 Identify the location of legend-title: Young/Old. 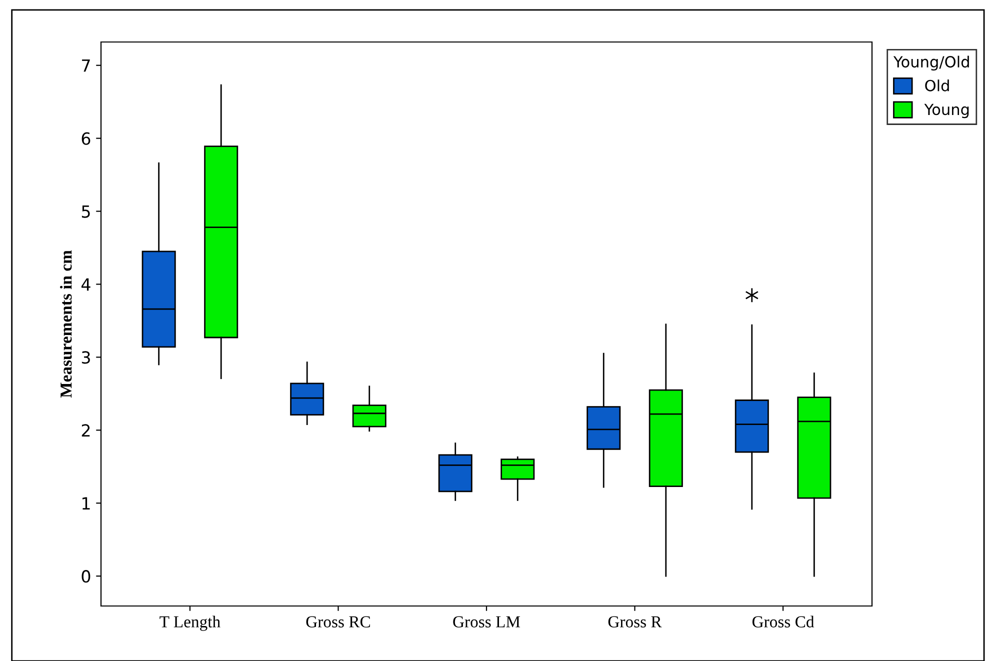
(931, 63).